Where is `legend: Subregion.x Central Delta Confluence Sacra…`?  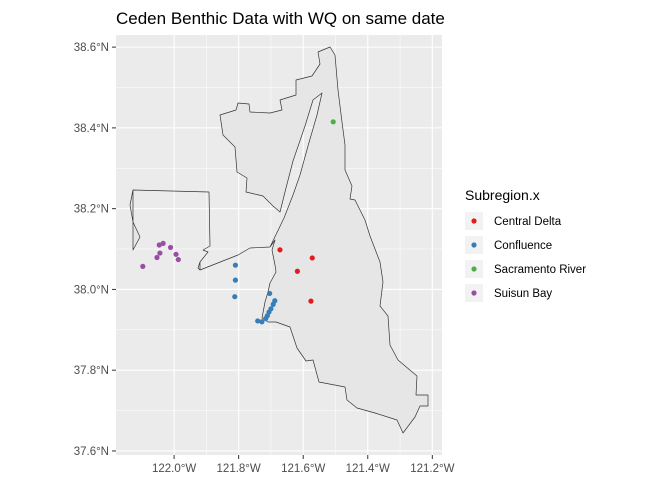 legend: Subregion.x Central Delta Confluence Sacra… is located at coordinates (525, 244).